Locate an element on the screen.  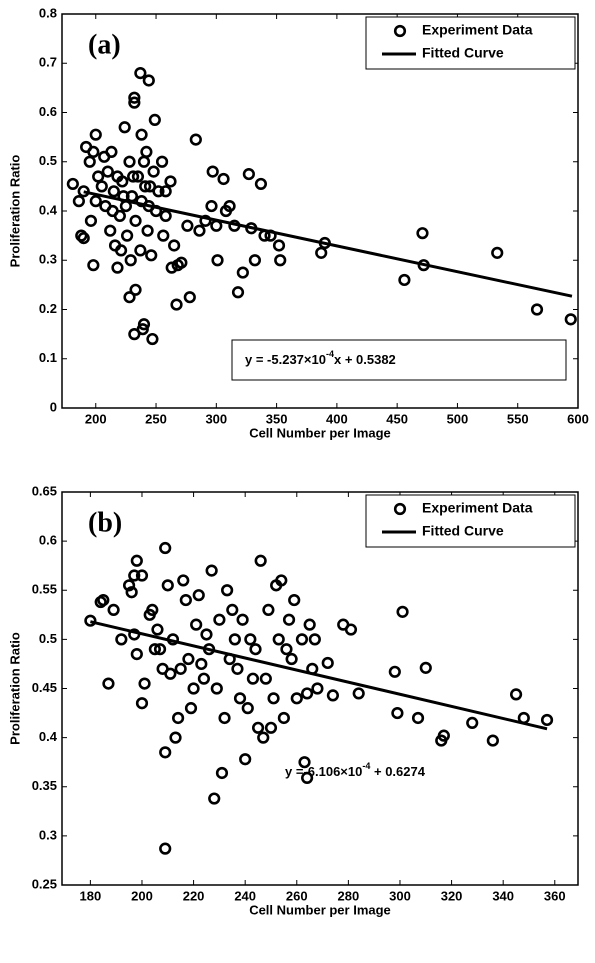
fitted-line is located at coordinates (328, 244).